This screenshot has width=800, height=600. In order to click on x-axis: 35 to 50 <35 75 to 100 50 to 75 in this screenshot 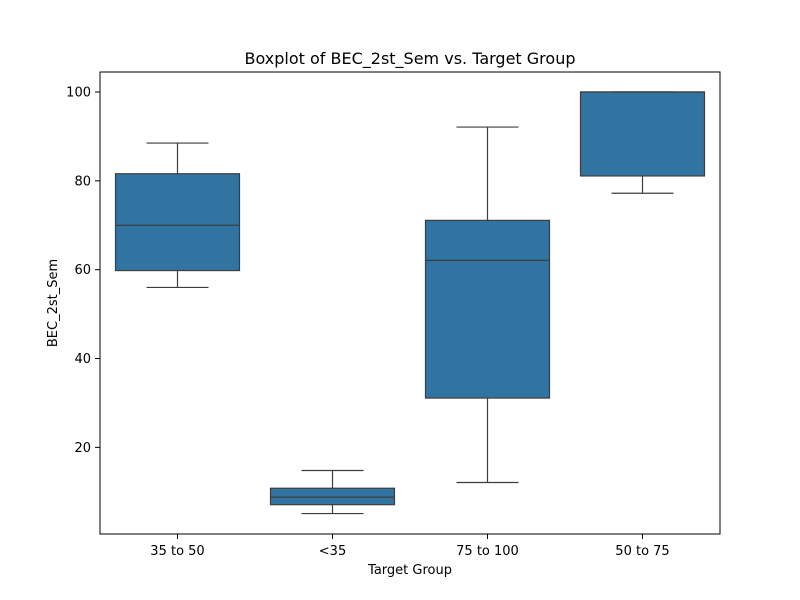, I will do `click(410, 546)`.